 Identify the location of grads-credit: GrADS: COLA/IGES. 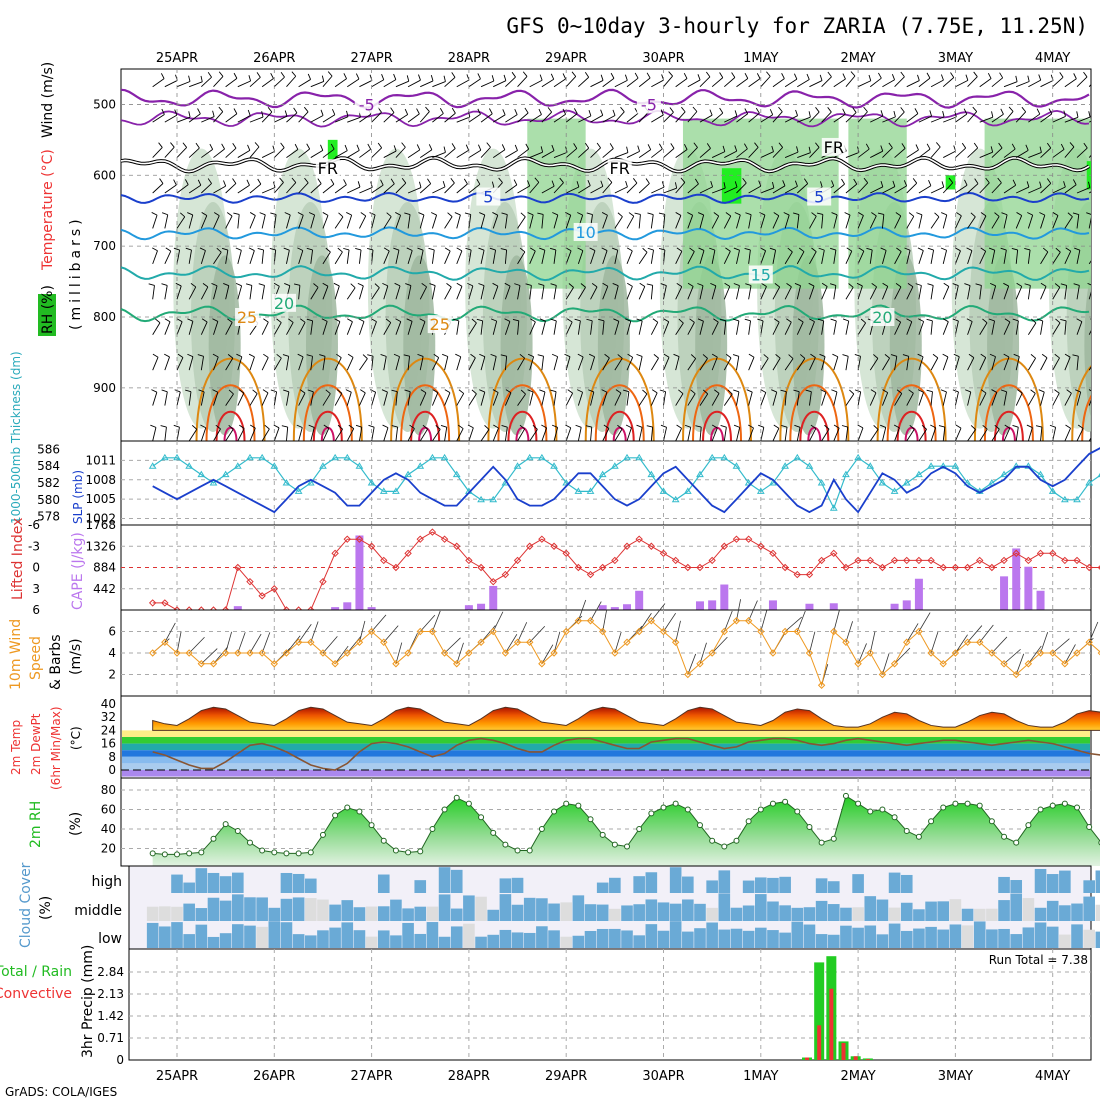
(61, 1092).